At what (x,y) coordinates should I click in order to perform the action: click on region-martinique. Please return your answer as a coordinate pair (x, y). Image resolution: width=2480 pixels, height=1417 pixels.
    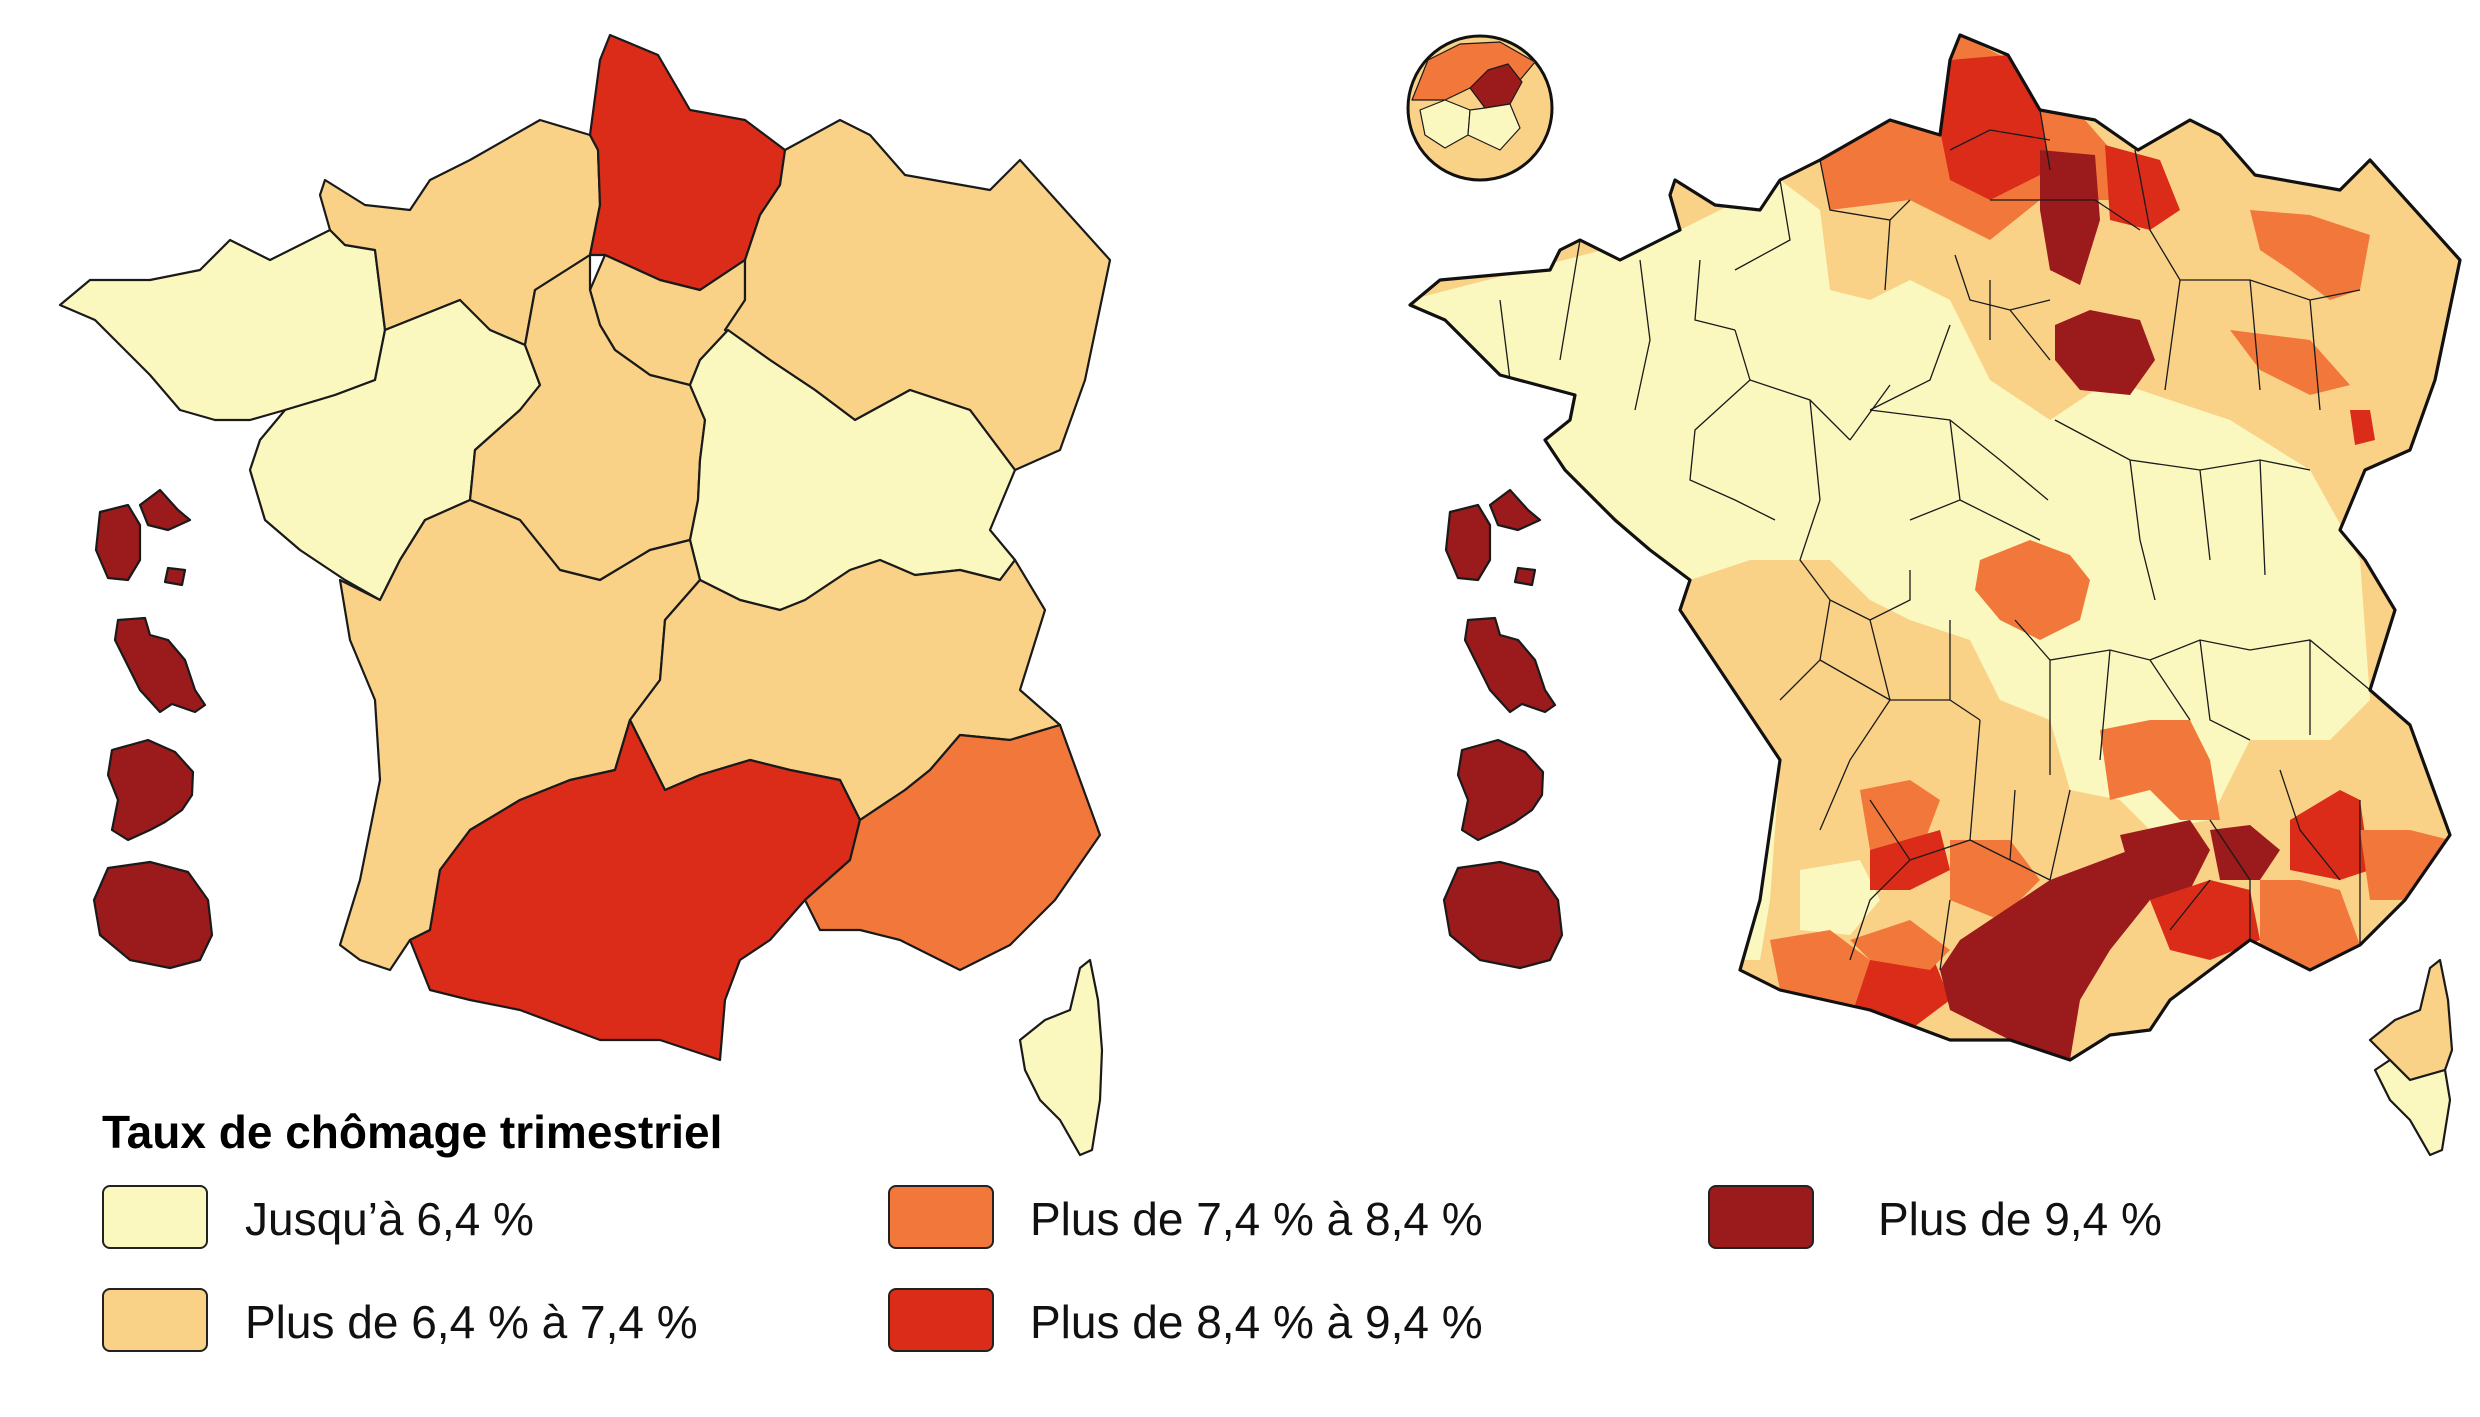
    Looking at the image, I should click on (160, 665).